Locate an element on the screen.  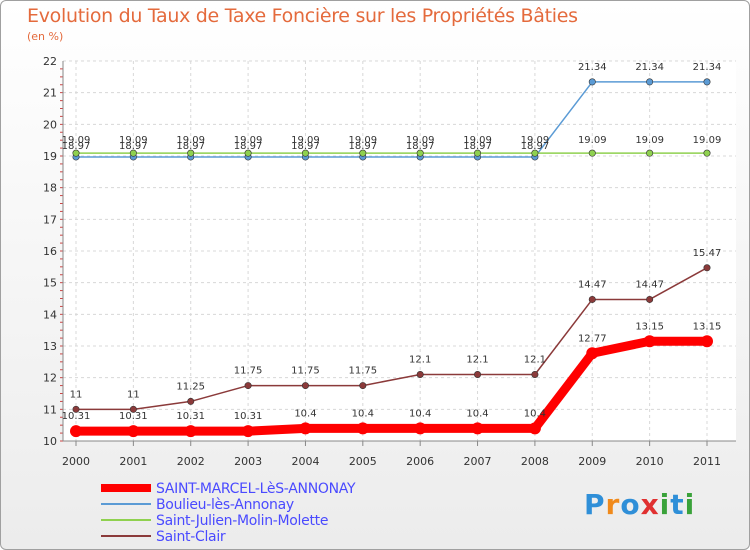
y-tick-label: 16 is located at coordinates (50, 251).